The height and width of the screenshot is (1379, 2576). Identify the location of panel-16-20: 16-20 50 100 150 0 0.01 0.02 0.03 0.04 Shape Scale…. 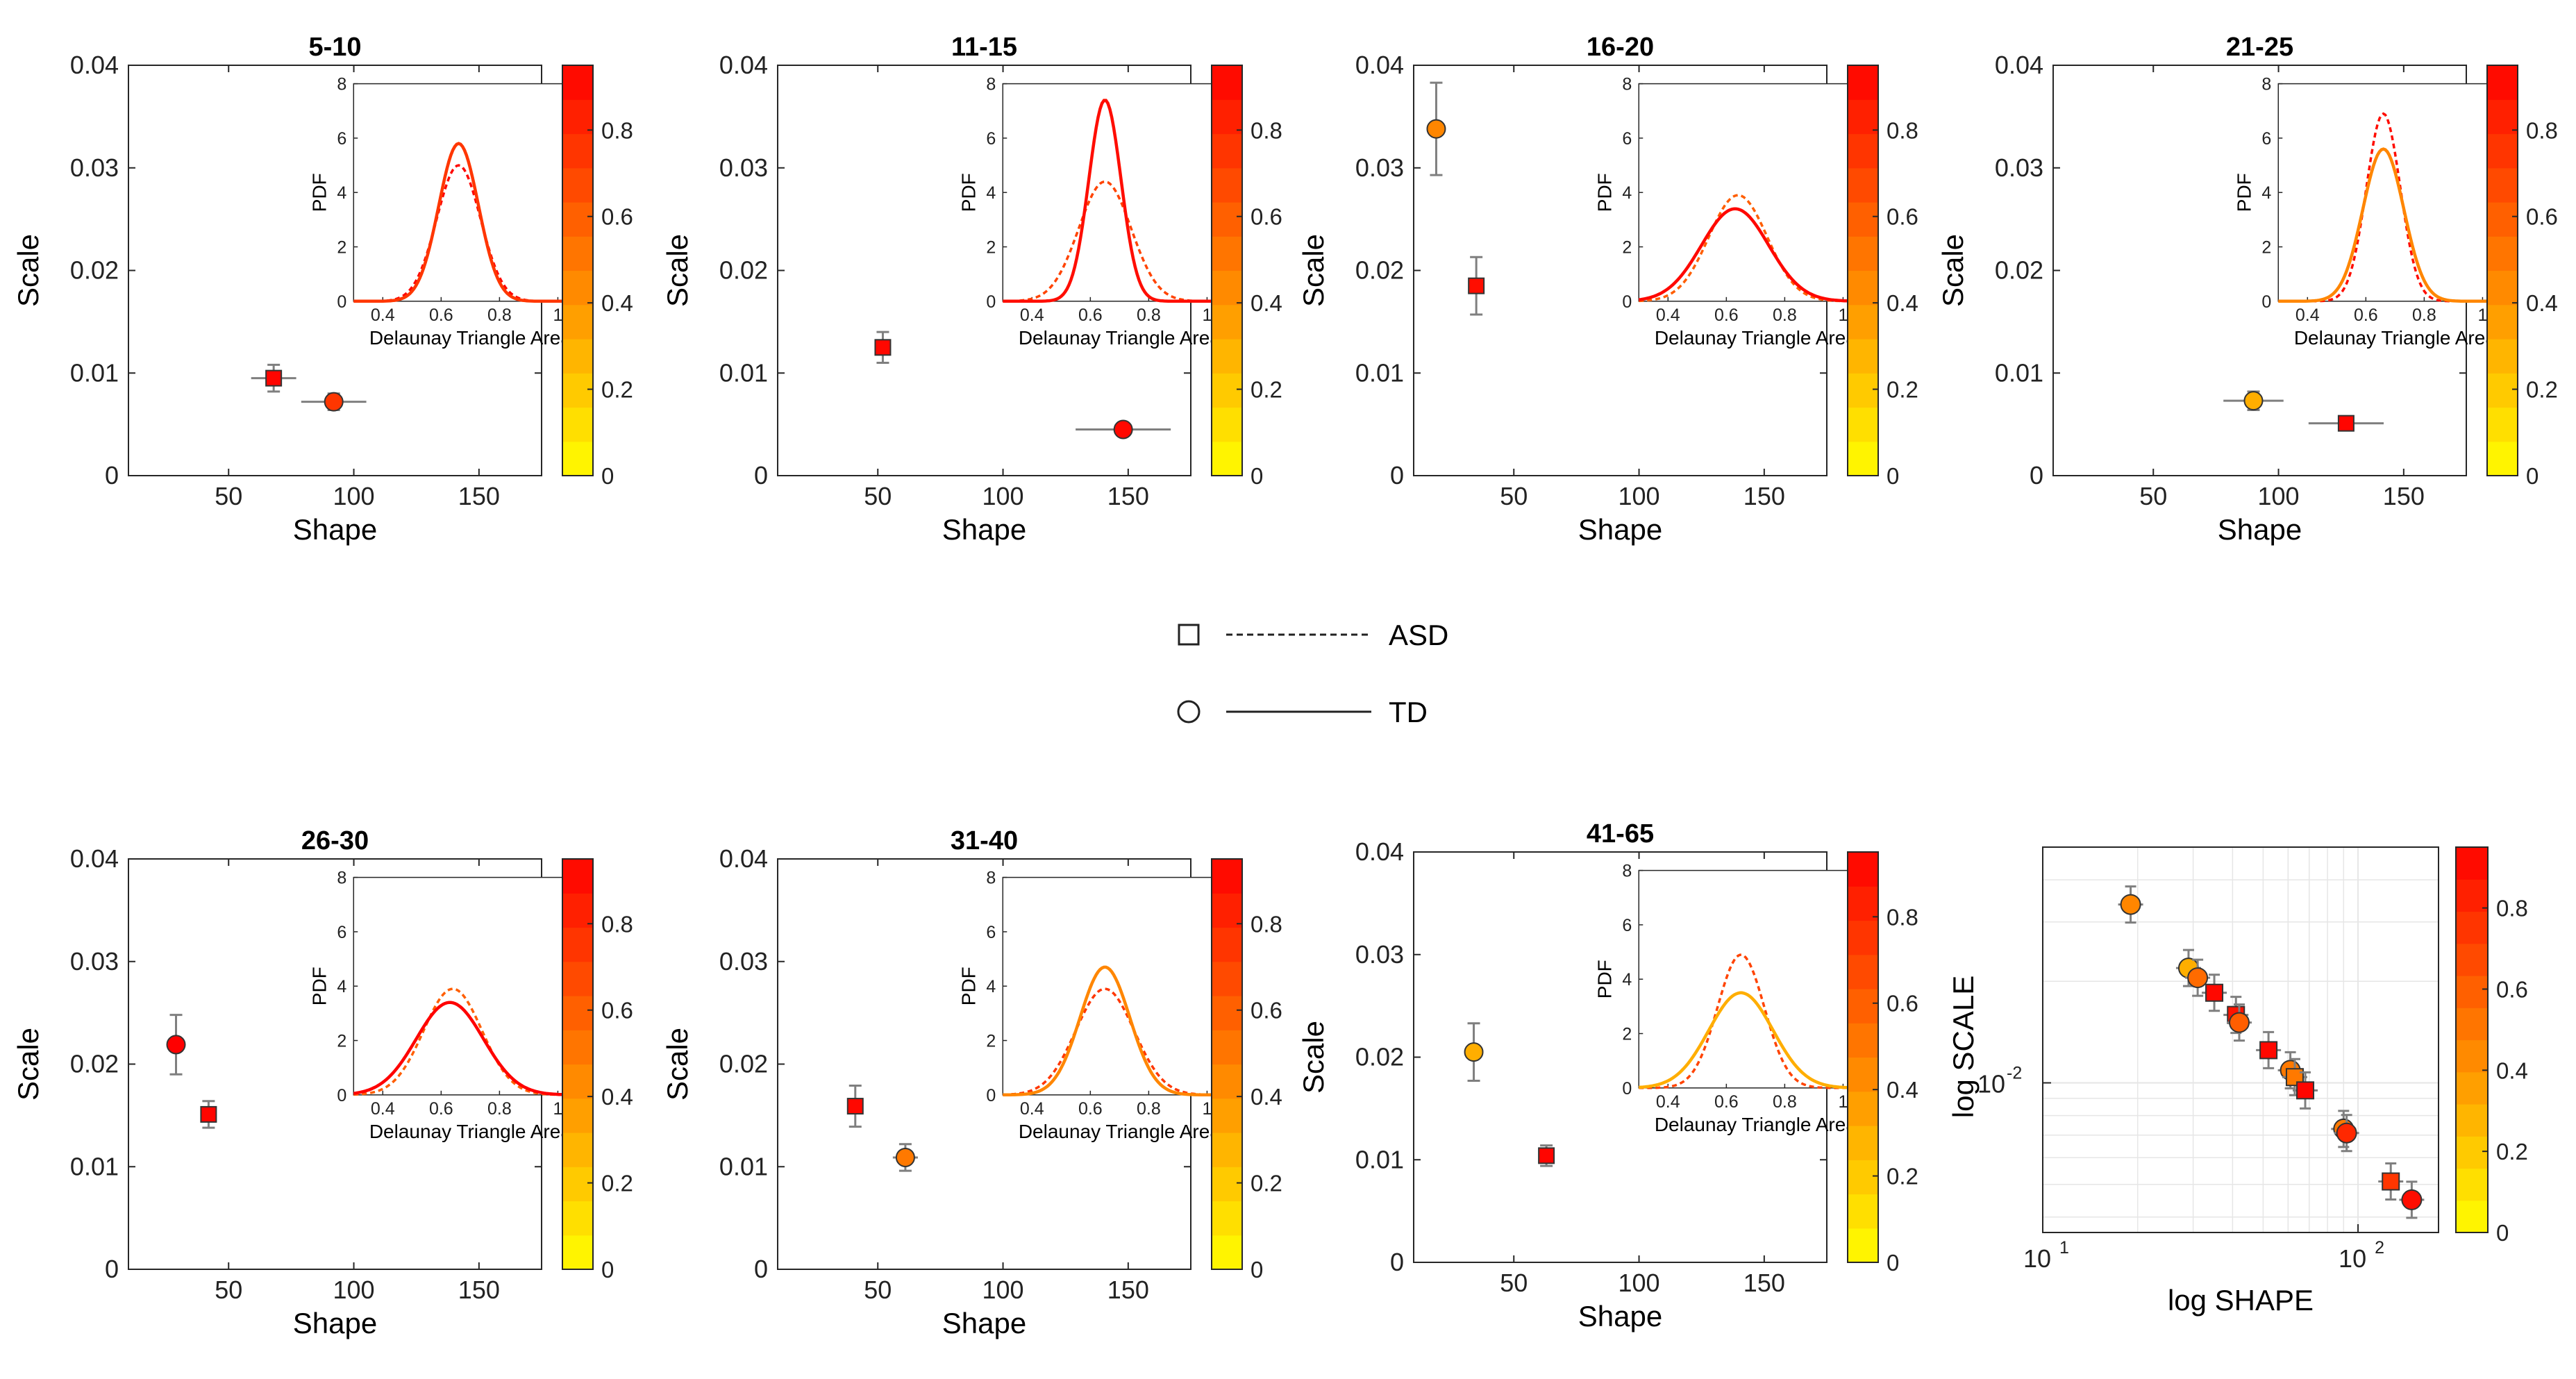
(1585, 289).